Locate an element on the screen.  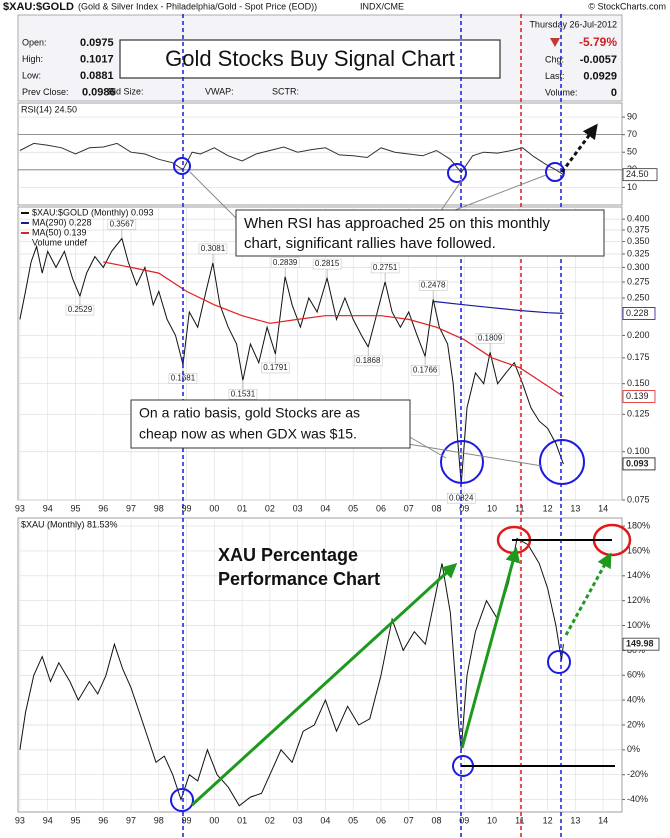
x-tick-label: 97 is located at coordinates (131, 820).